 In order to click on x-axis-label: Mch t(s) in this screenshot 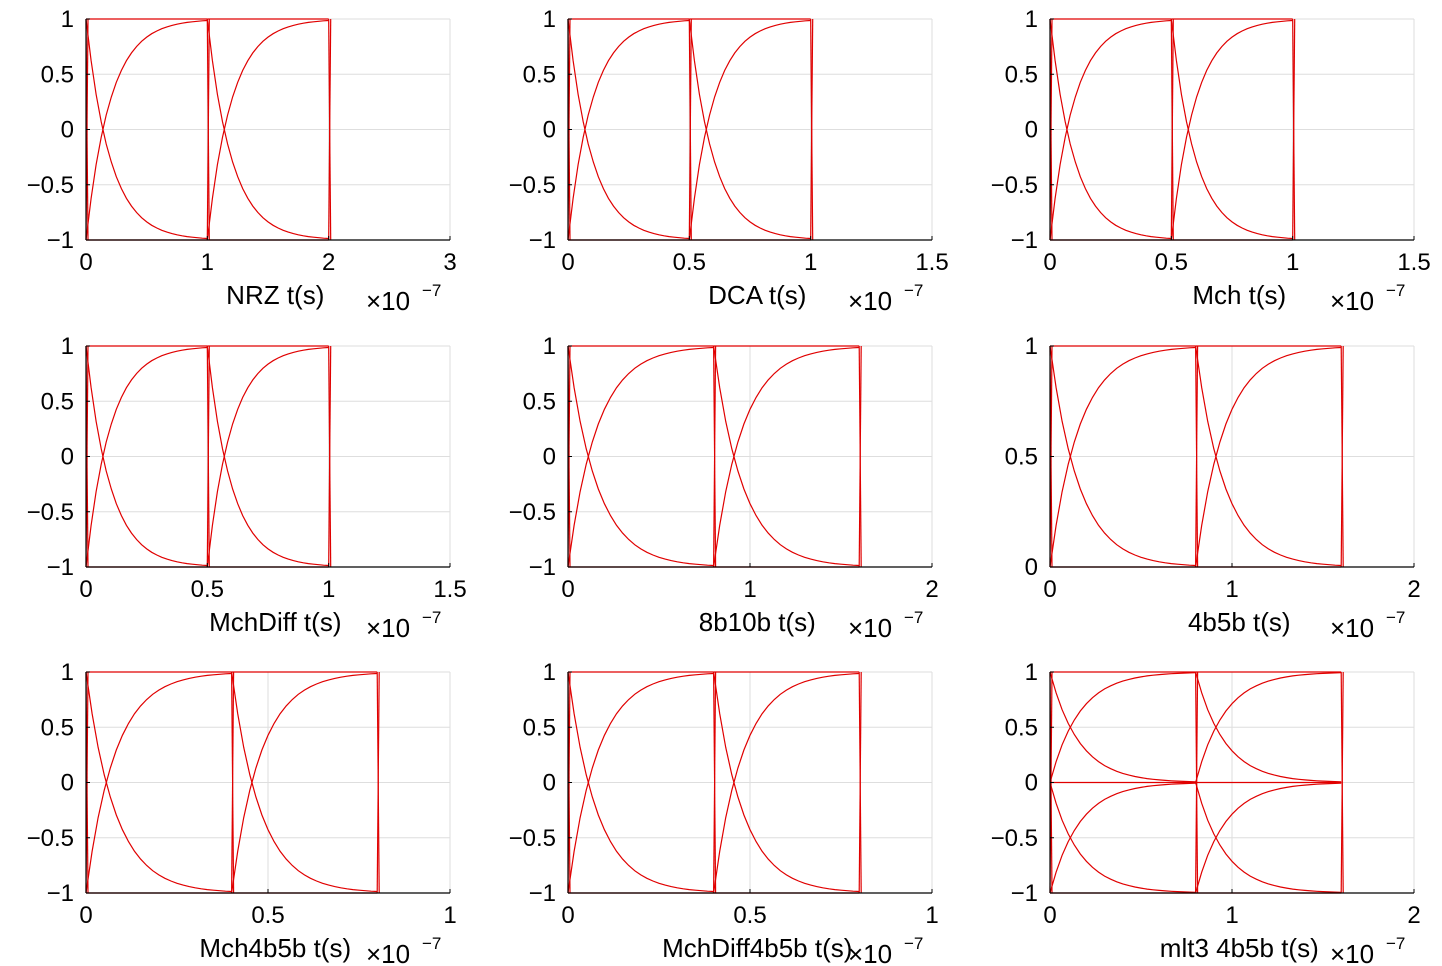, I will do `click(1239, 295)`.